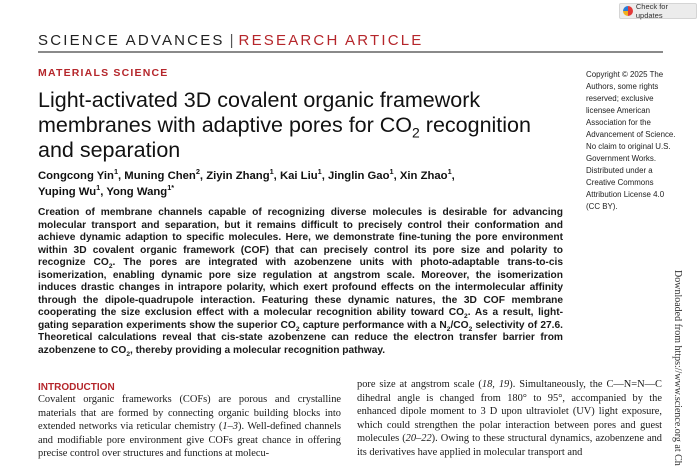  Describe the element at coordinates (171, 188) in the screenshot. I see `affiliation-marker: 1*` at that location.